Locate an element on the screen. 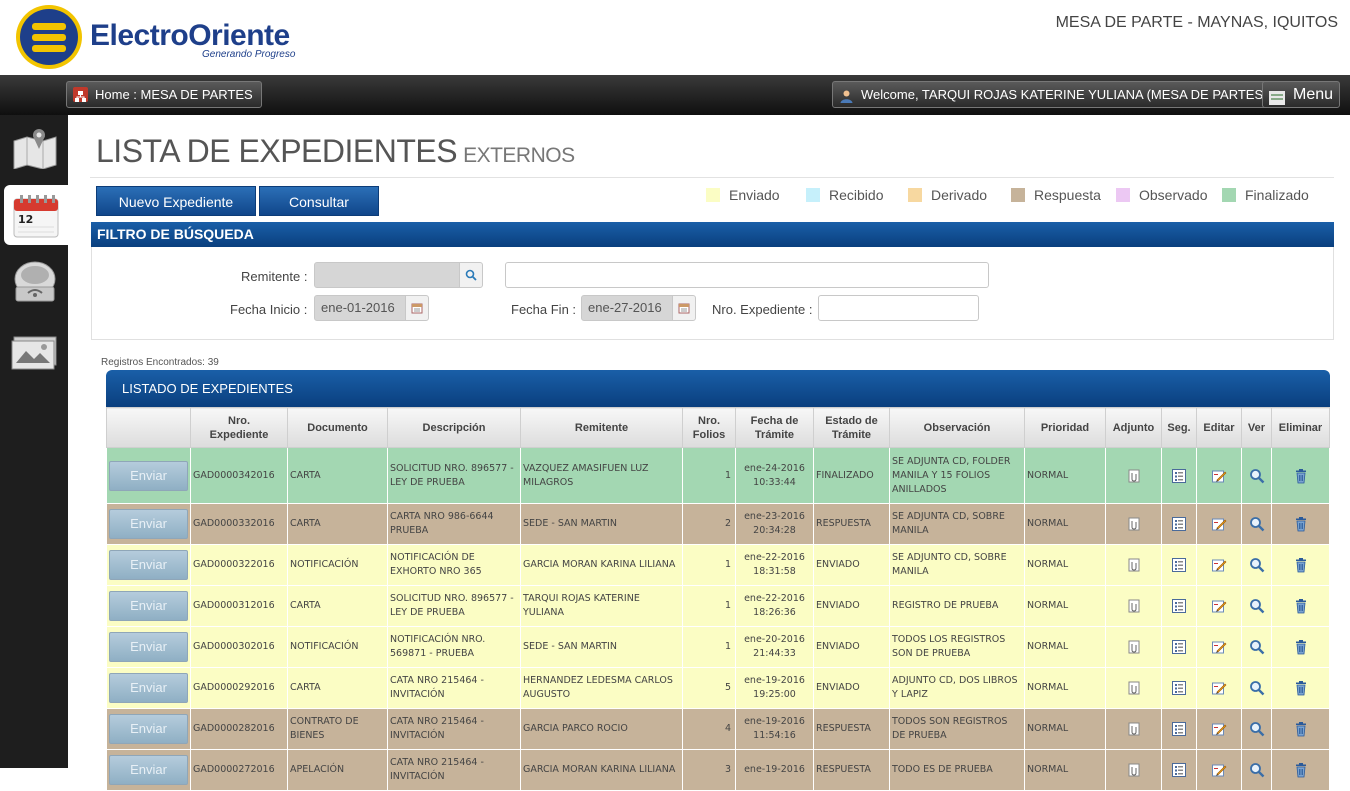 The width and height of the screenshot is (1350, 791). expediente-number: GAD0000322016 is located at coordinates (239, 565).